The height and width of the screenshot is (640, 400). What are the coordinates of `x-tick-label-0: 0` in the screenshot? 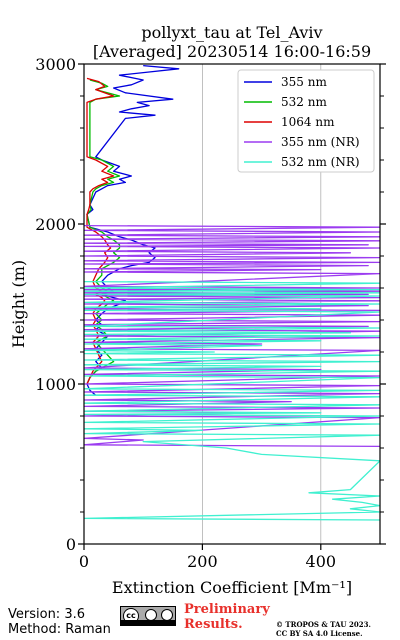 It's located at (84, 561).